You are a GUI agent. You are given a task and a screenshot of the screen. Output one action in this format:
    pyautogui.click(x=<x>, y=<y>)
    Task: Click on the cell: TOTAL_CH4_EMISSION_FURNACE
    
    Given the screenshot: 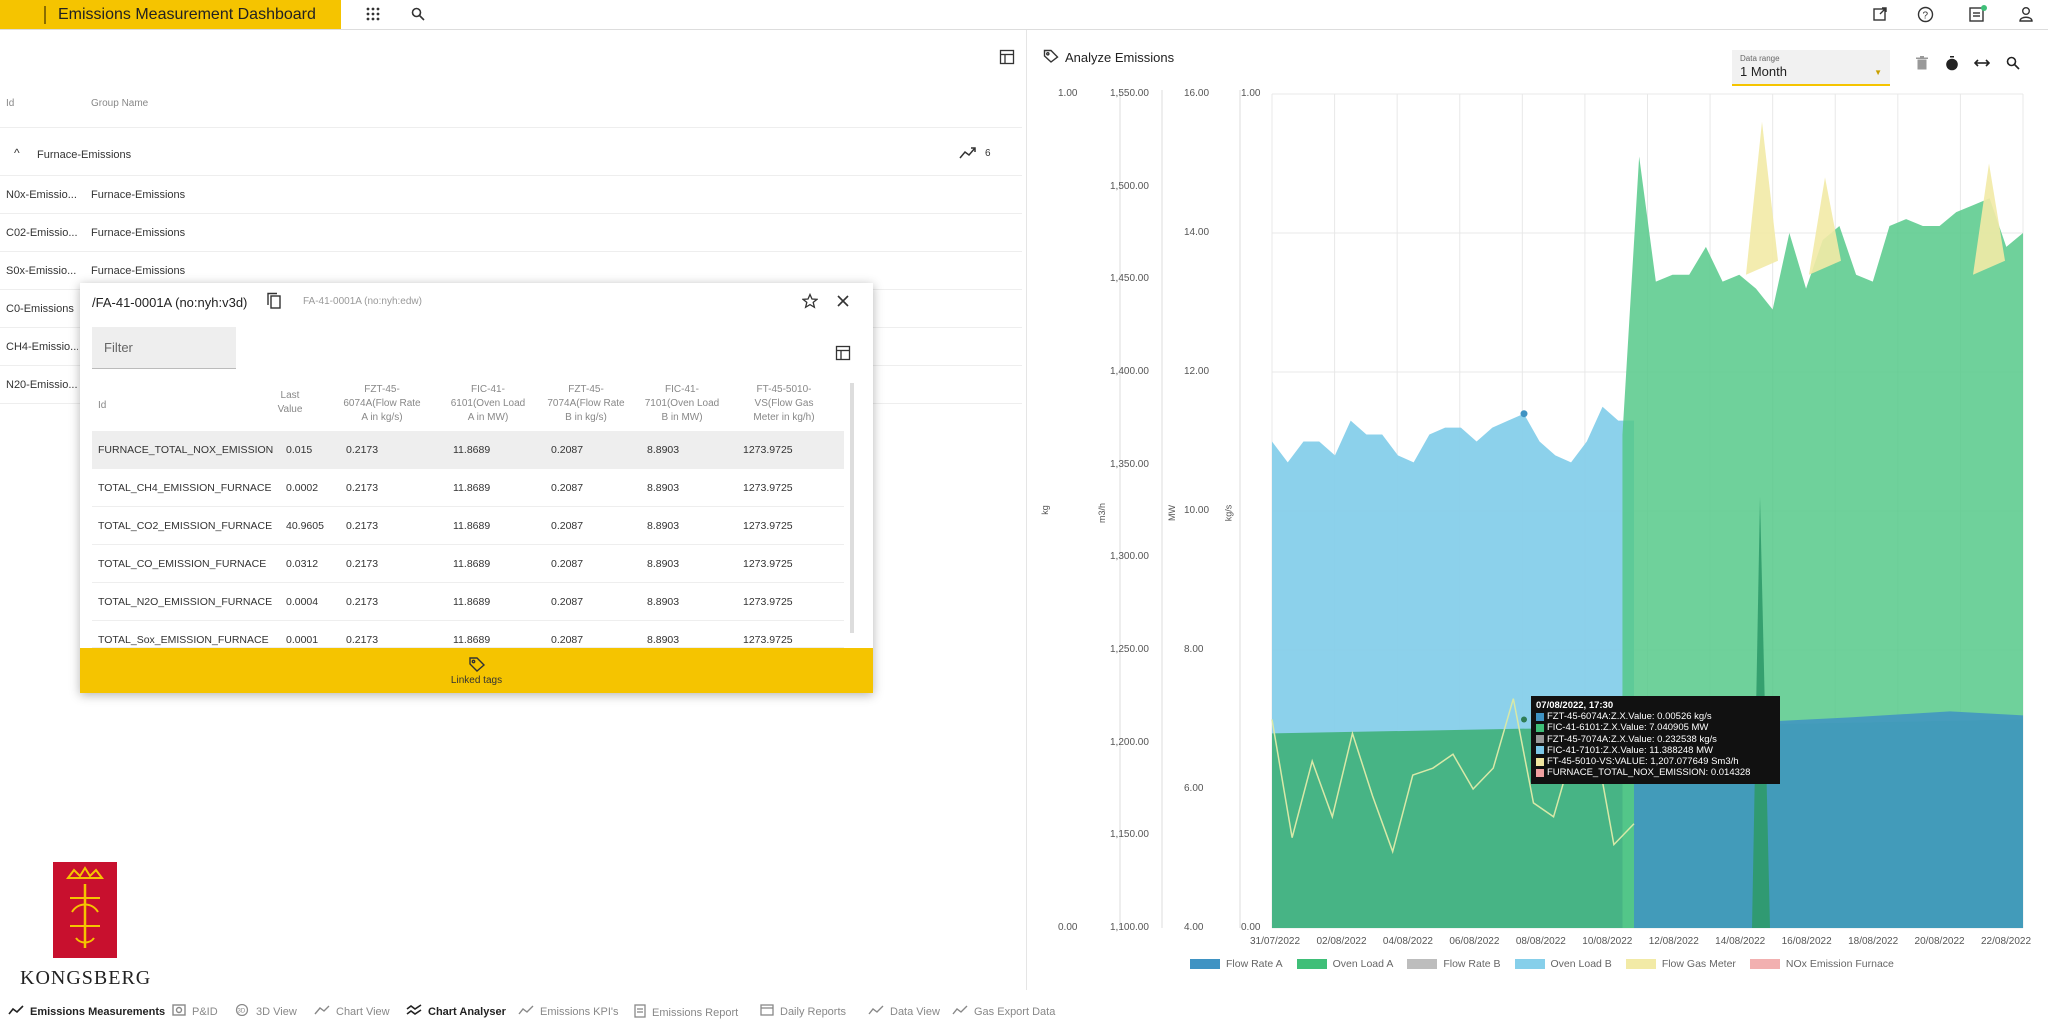 What is the action you would take?
    pyautogui.click(x=185, y=488)
    